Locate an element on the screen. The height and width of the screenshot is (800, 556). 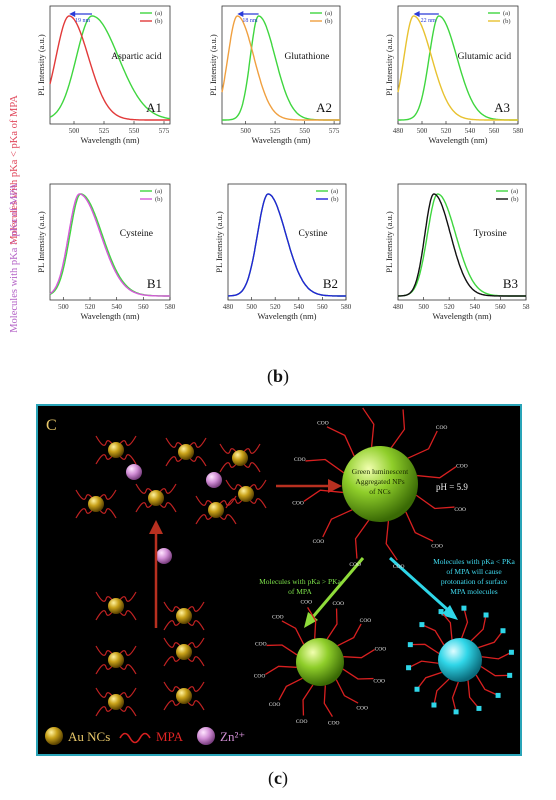
shift-label: 19 nm is located at coordinates (83, 21).